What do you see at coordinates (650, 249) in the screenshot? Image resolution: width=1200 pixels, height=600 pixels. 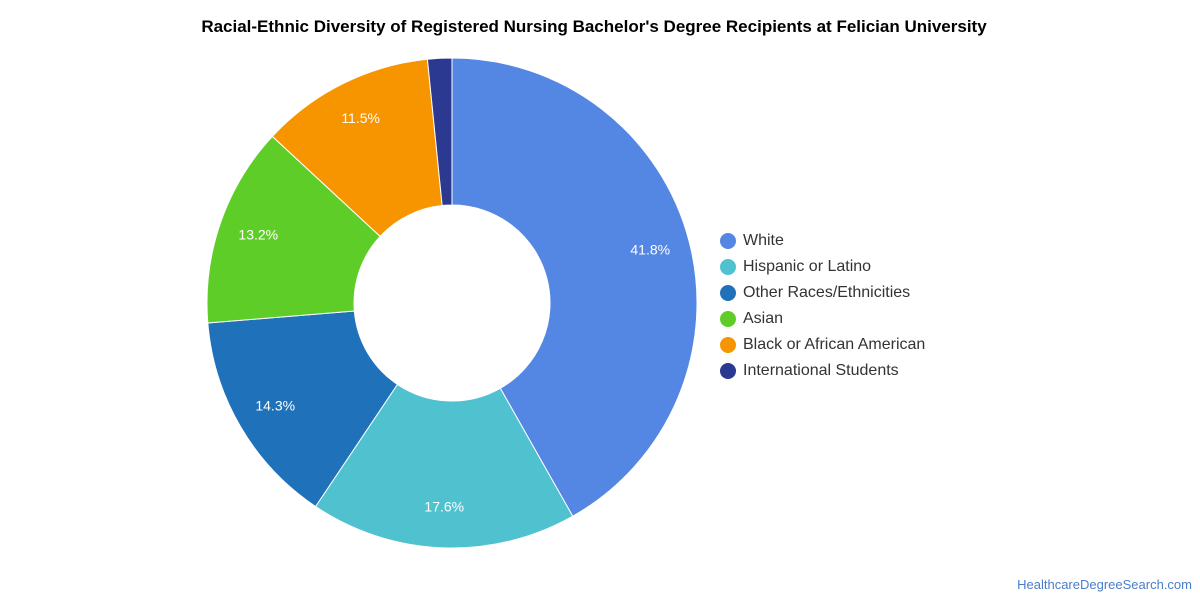 I see `slice-value-label: 41.8%` at bounding box center [650, 249].